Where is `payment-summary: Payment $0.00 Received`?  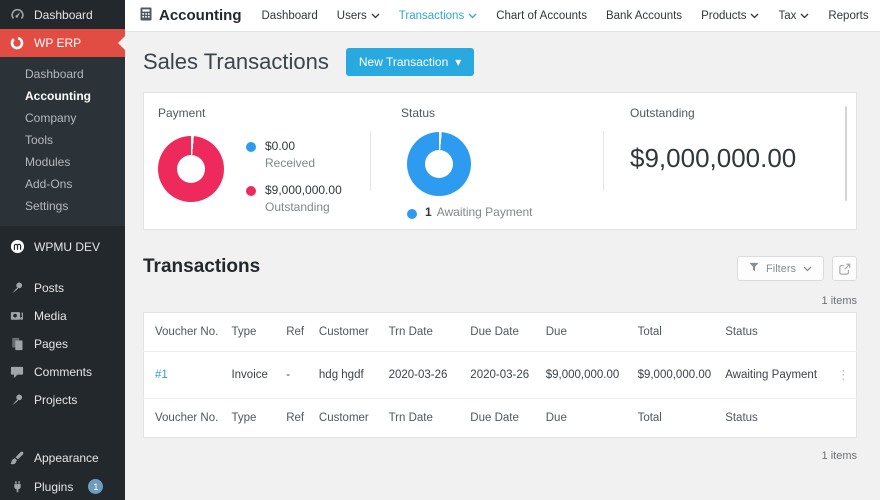
payment-summary: Payment $0.00 Received is located at coordinates (257, 161).